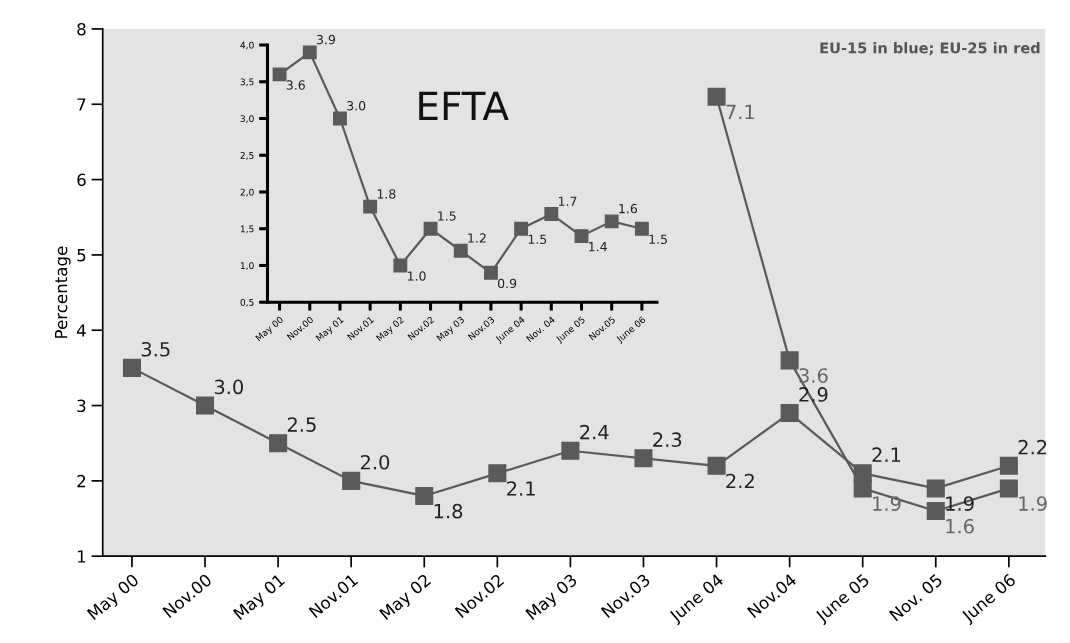 This screenshot has height=643, width=1070. What do you see at coordinates (915, 597) in the screenshot?
I see `x-tick-label: Nov. 05` at bounding box center [915, 597].